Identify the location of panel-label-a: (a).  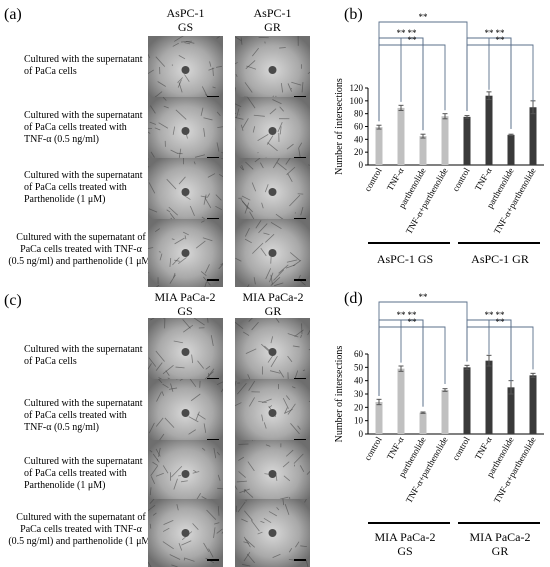
(13, 15).